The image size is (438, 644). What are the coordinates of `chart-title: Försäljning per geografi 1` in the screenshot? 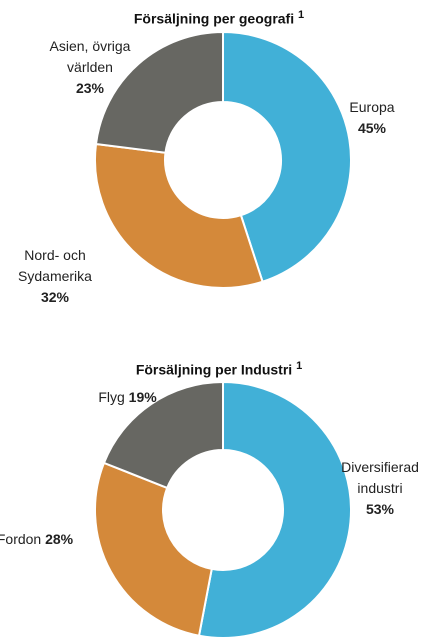 It's located at (219, 18).